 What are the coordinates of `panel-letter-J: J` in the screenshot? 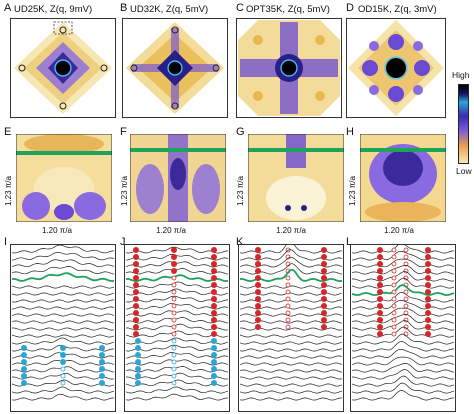 It's located at (123, 242).